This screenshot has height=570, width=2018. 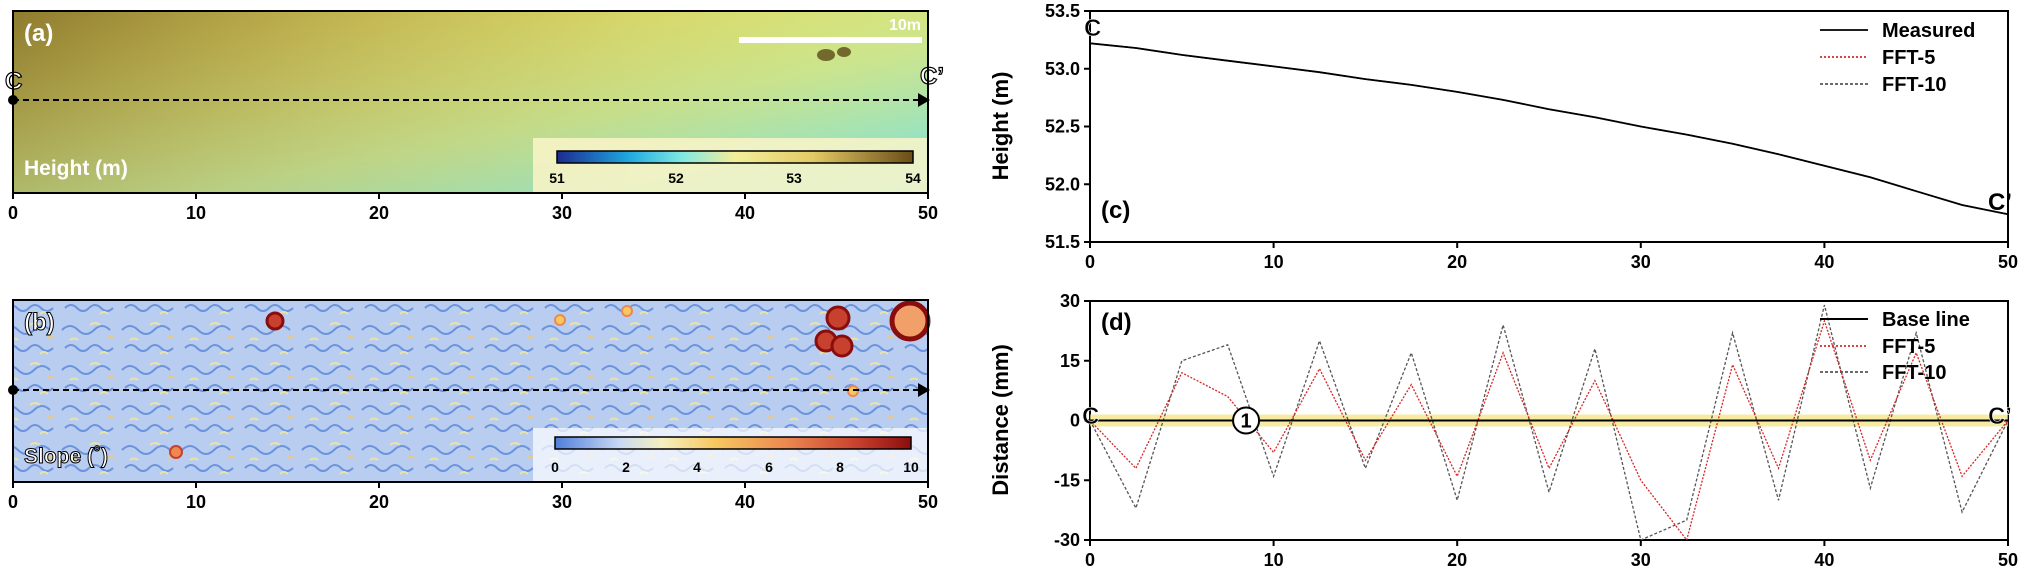 What do you see at coordinates (697, 467) in the screenshot?
I see `slope-colorbar-tick: 4` at bounding box center [697, 467].